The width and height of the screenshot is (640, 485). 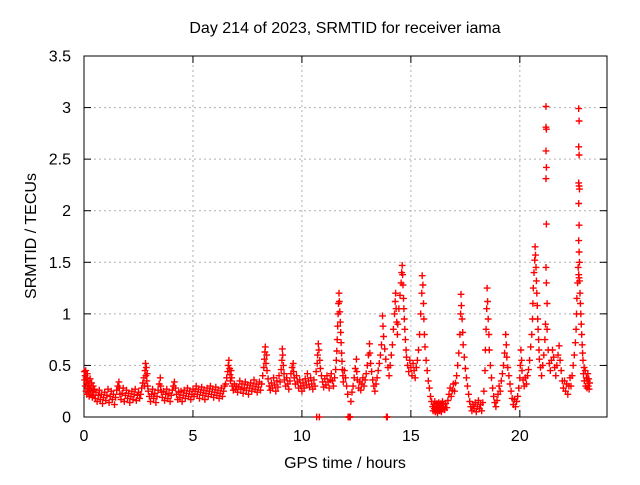 What do you see at coordinates (411, 436) in the screenshot?
I see `x-tick-label: 15` at bounding box center [411, 436].